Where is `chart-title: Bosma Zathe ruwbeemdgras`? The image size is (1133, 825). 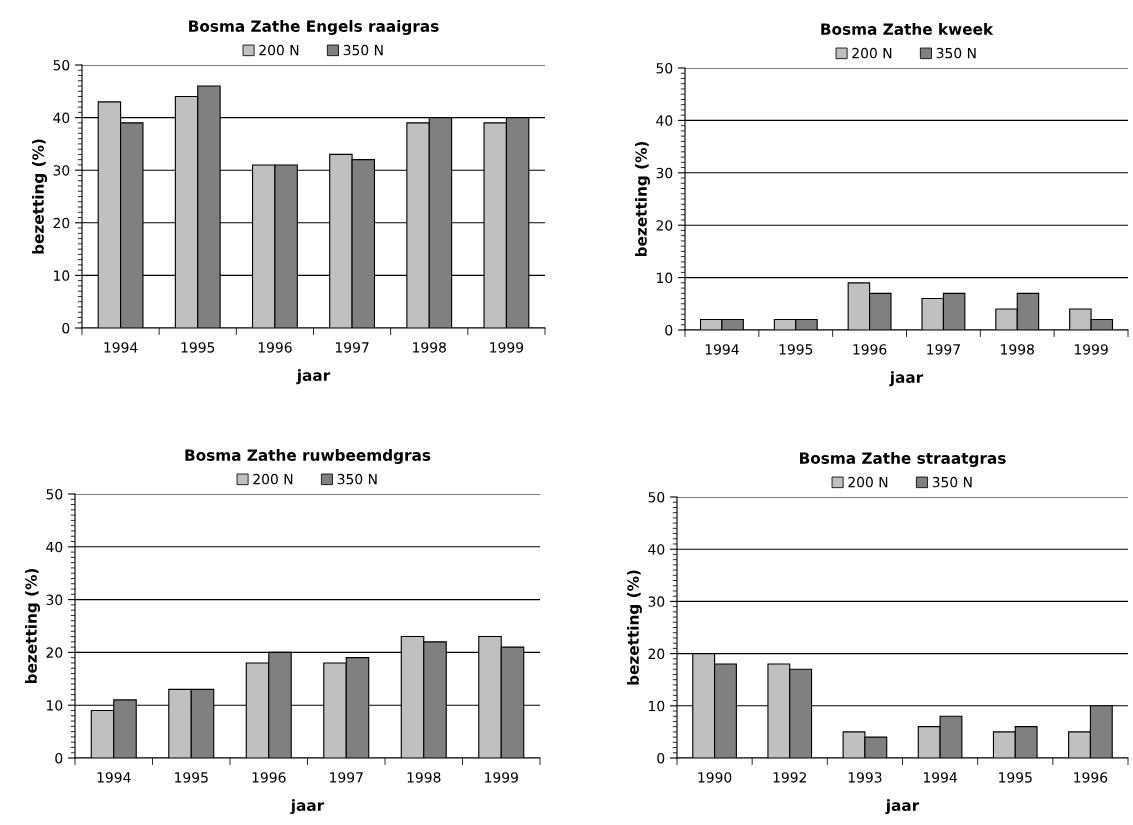
chart-title: Bosma Zathe ruwbeemdgras is located at coordinates (308, 456).